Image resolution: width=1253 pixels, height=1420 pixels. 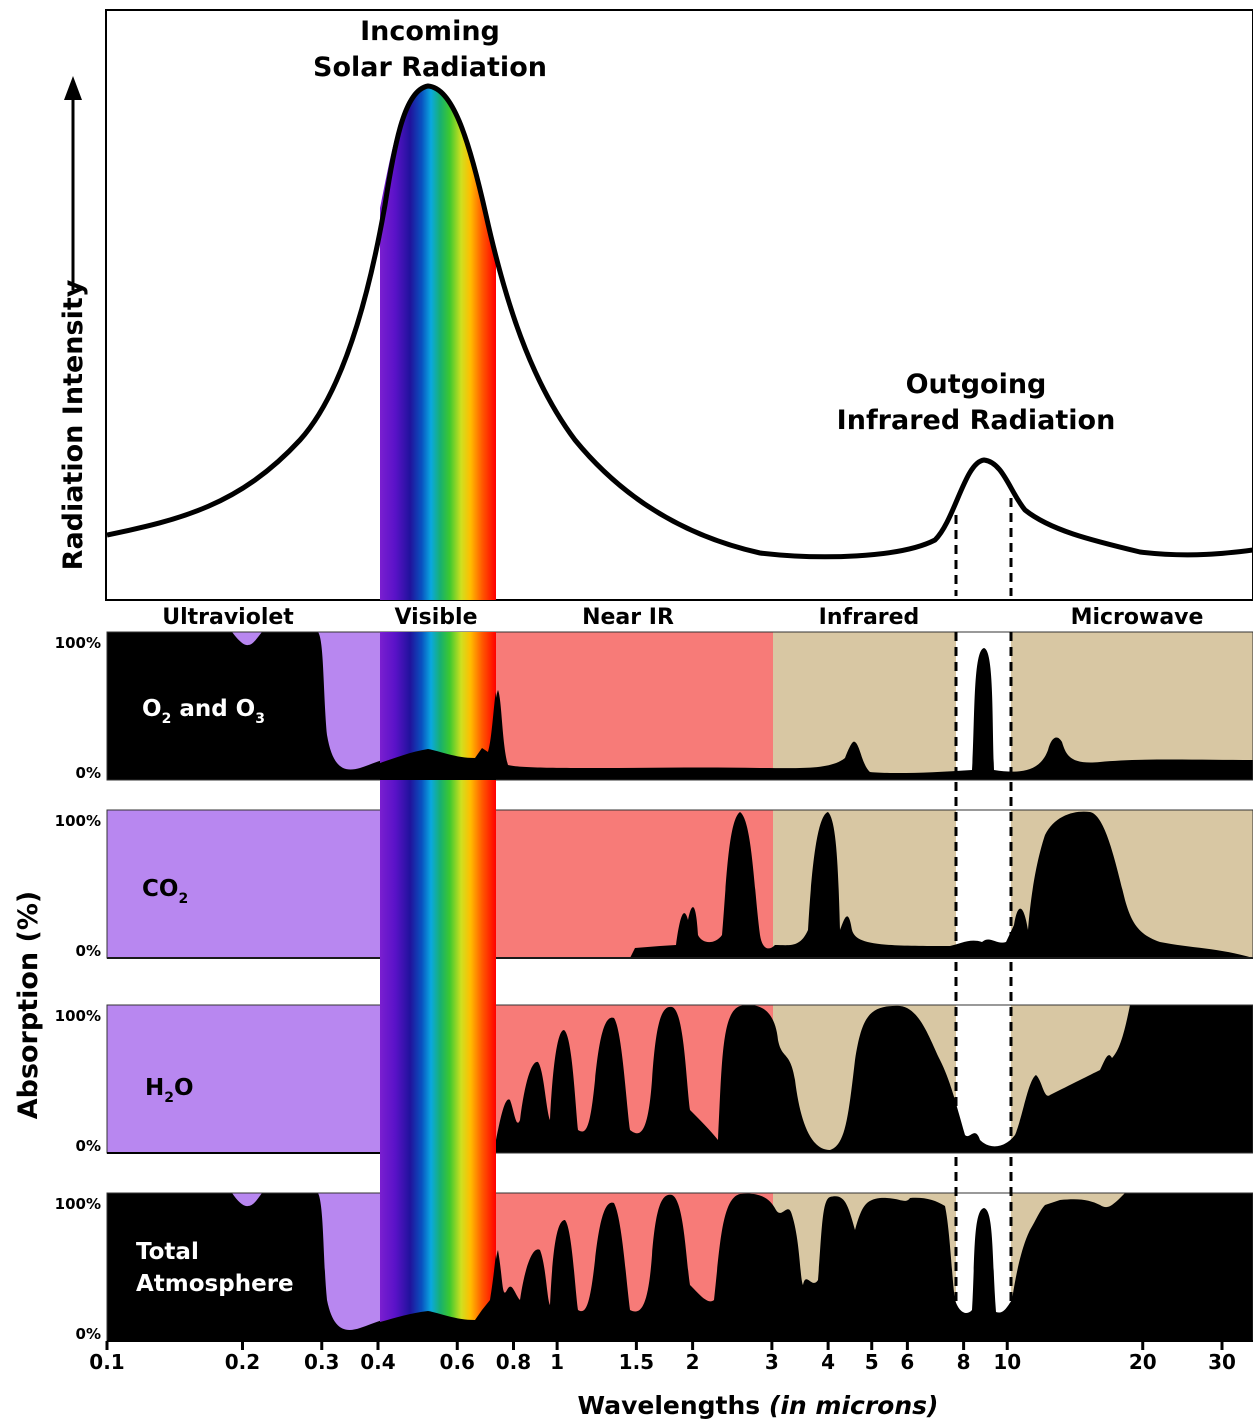 What do you see at coordinates (628, 617) in the screenshot?
I see `region-near-ir: Near IR` at bounding box center [628, 617].